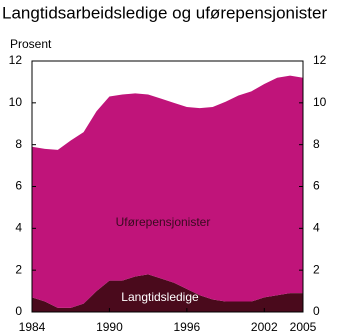 Image resolution: width=350 pixels, height=336 pixels. I want to click on y-tick-label: 6, so click(18, 186).